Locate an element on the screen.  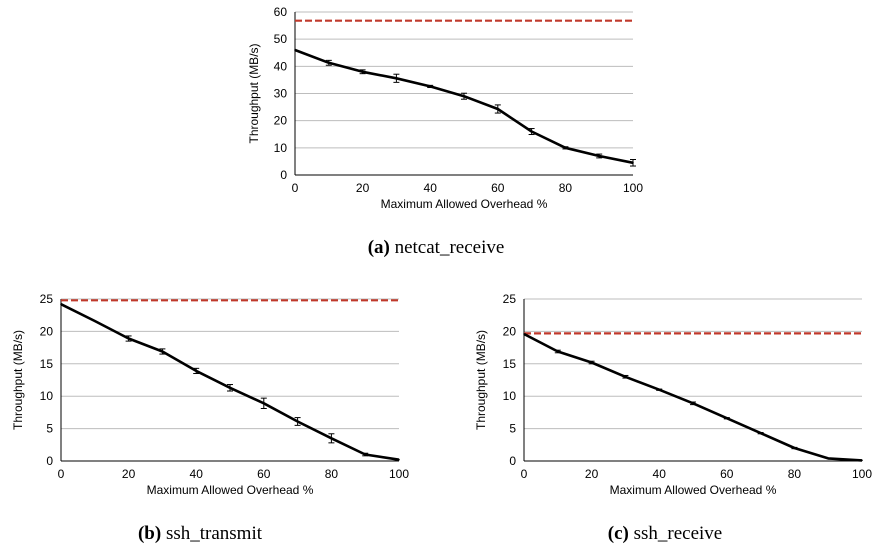
chart-caption: (a) netcat_receive is located at coordinates (436, 247).